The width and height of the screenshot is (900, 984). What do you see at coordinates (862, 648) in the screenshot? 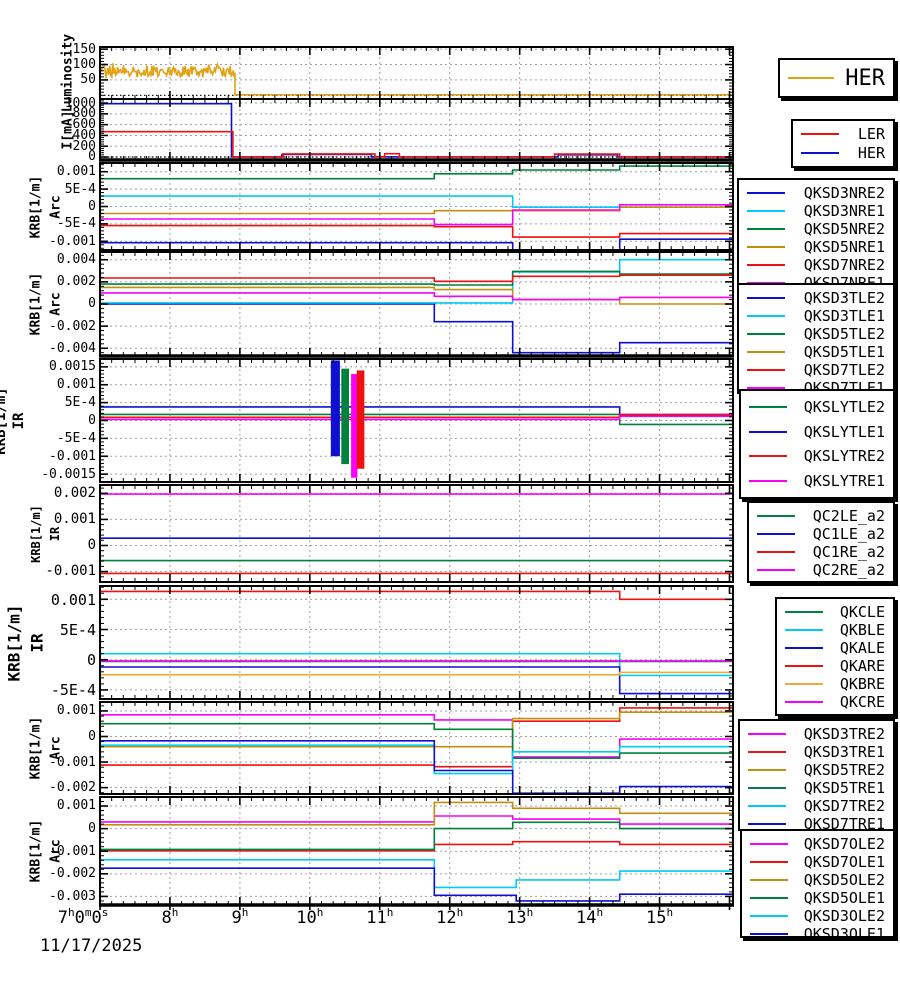
I see `legend-label: QKALE` at bounding box center [862, 648].